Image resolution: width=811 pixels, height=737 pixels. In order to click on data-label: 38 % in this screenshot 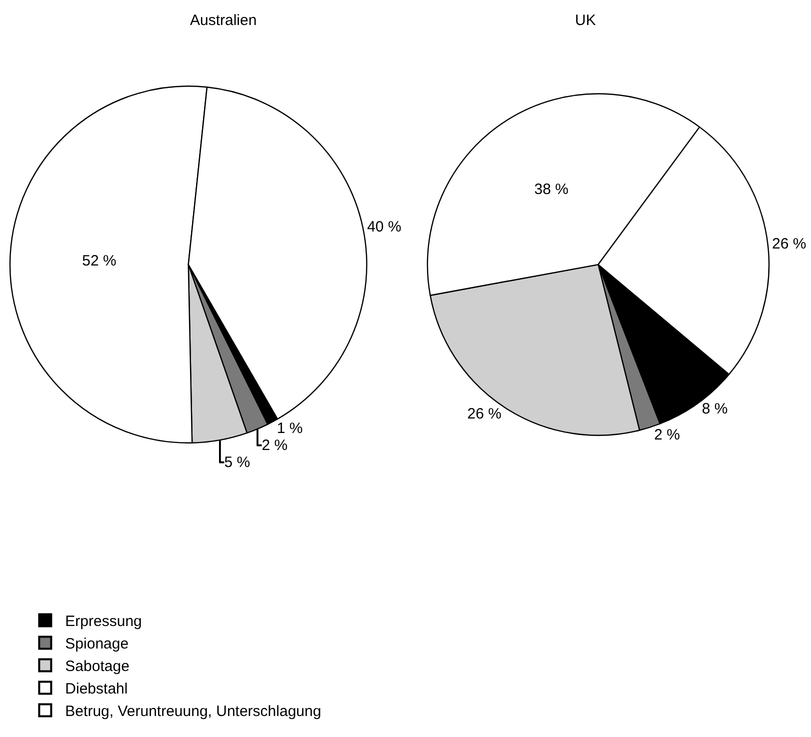, I will do `click(551, 189)`.